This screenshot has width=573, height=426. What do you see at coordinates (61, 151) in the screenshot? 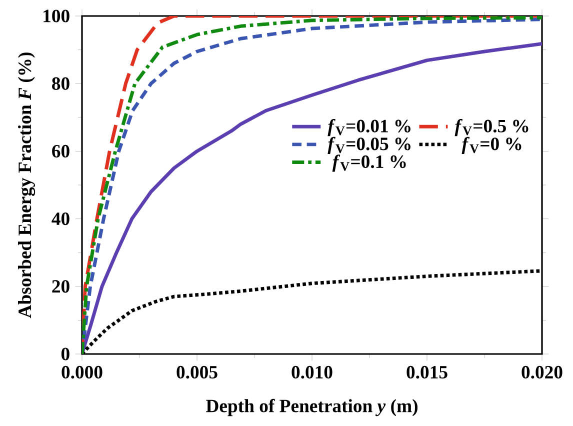
I see `y-tick-label: 60` at bounding box center [61, 151].